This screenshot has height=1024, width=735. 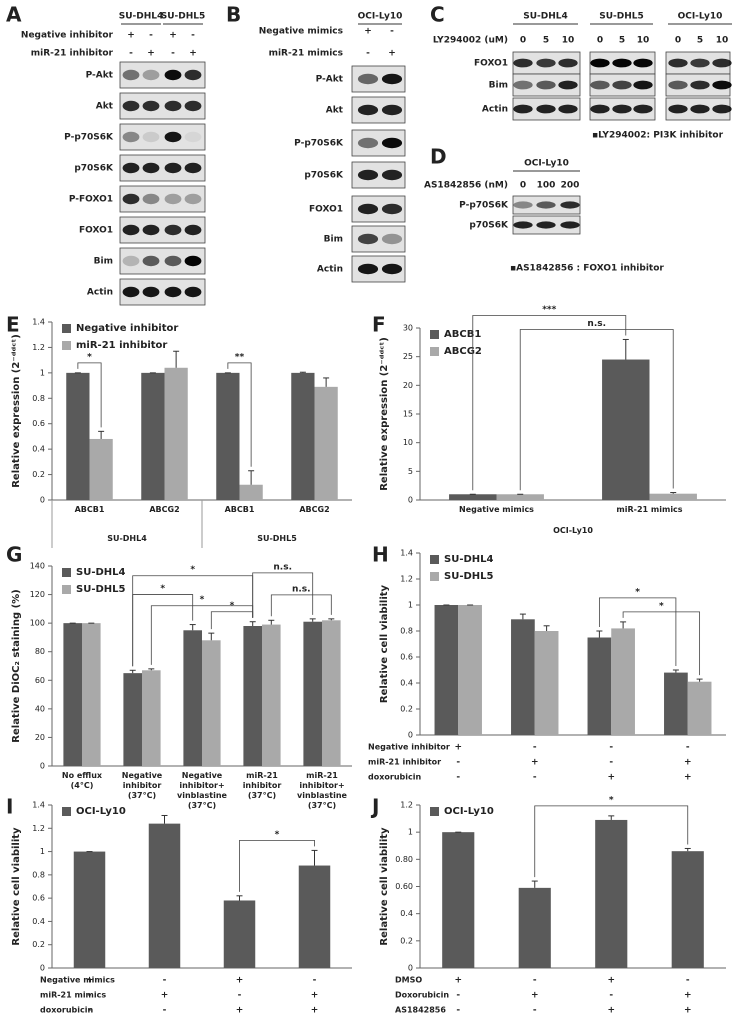 What do you see at coordinates (408, 328) in the screenshot?
I see `y-tick-label: 30` at bounding box center [408, 328].